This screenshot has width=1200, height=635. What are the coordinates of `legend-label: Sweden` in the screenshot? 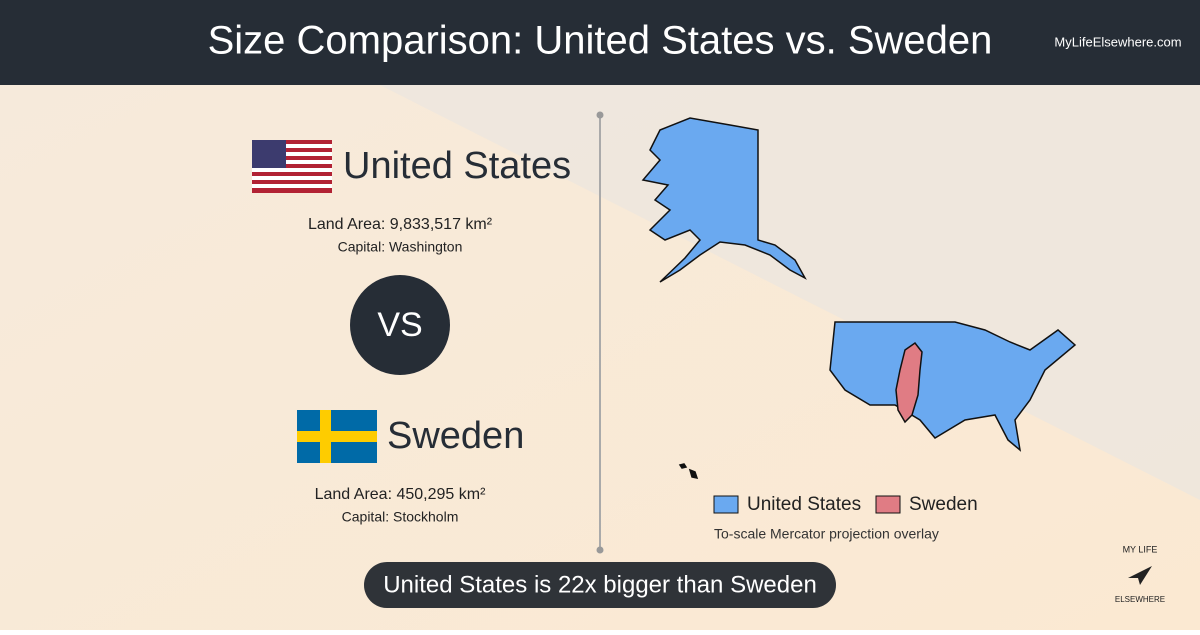 It's located at (943, 504).